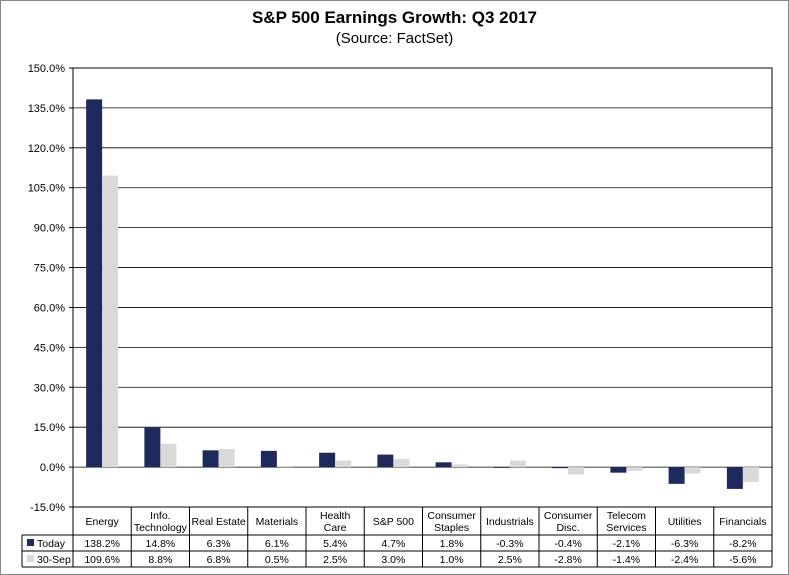 The height and width of the screenshot is (575, 789). I want to click on category-label: S&P 500, so click(393, 522).